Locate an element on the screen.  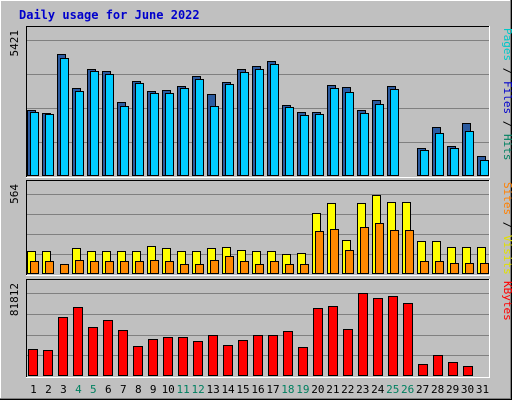
y-max-label: 5421 is located at coordinates (14, 43).